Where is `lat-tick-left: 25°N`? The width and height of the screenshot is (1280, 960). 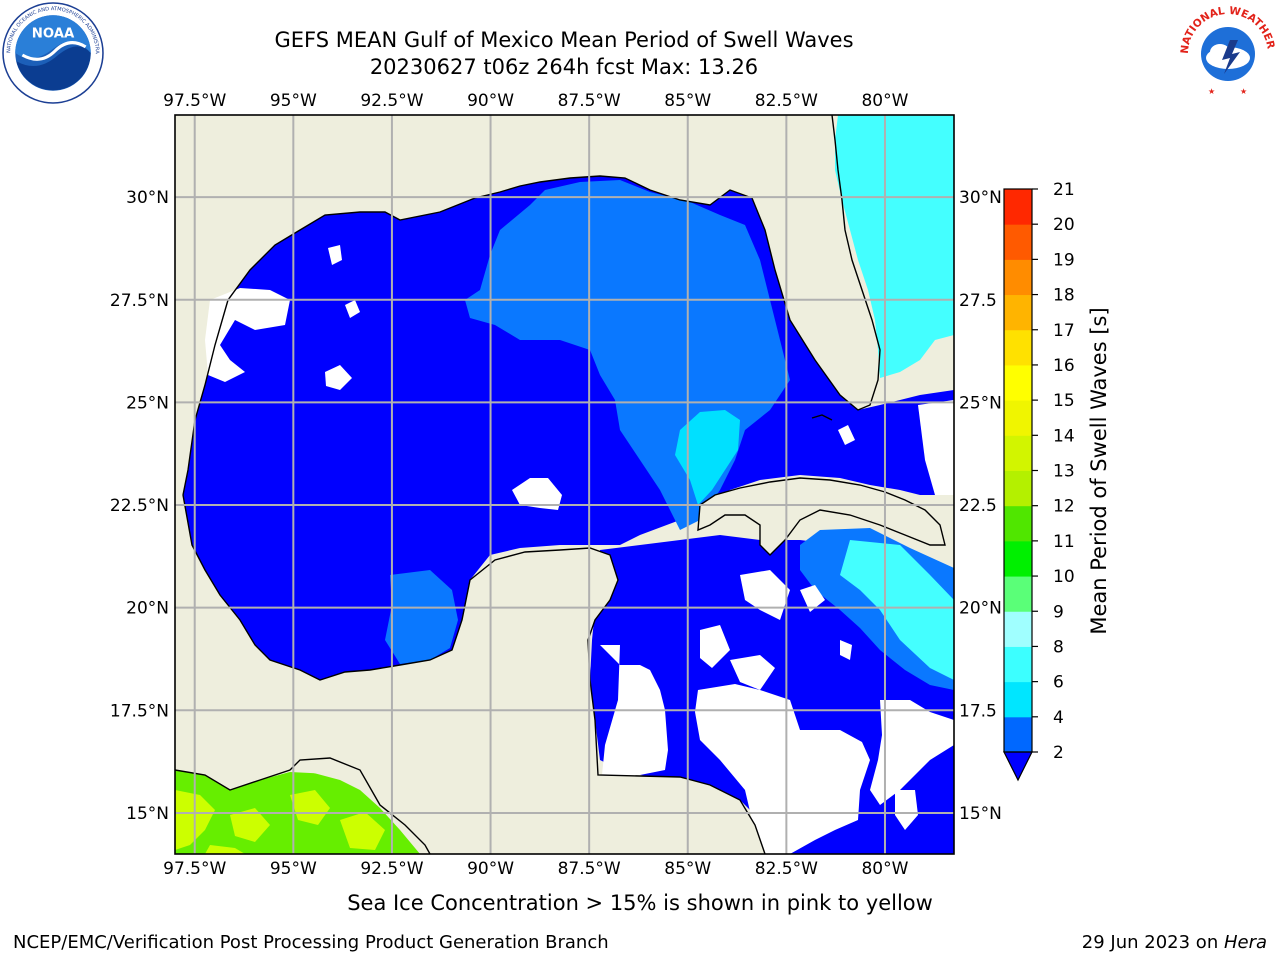 lat-tick-left: 25°N is located at coordinates (147, 403).